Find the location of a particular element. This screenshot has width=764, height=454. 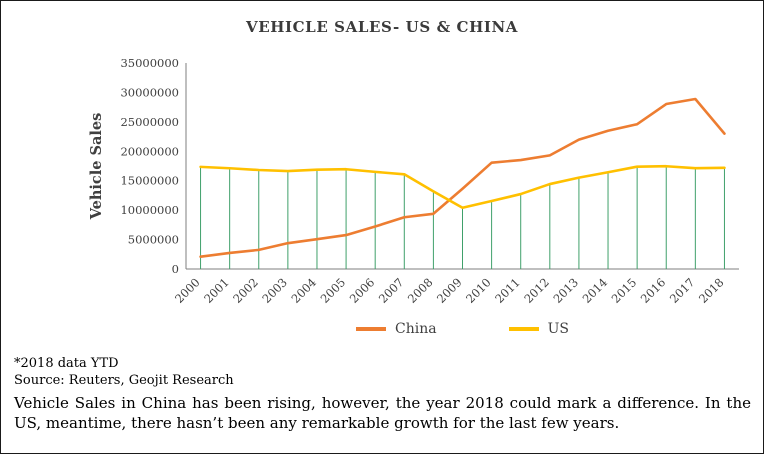

y-tick-label: 25000000 is located at coordinates (149, 122).